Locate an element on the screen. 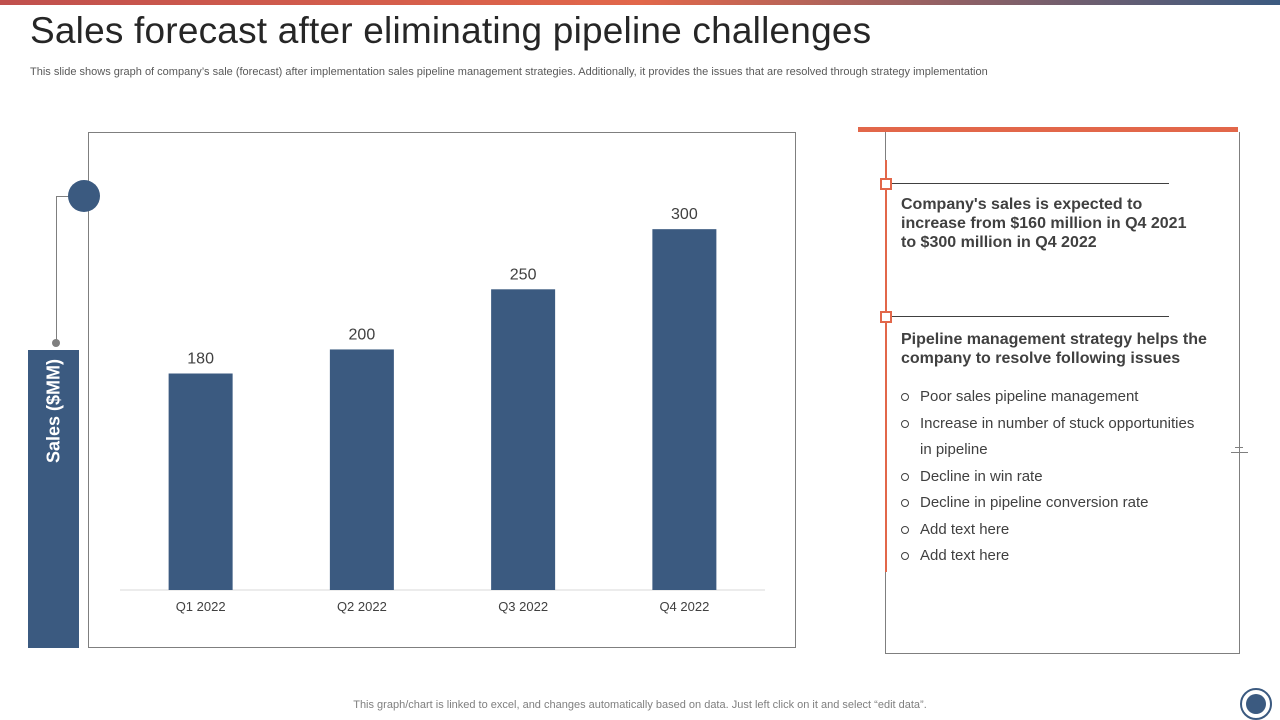 The height and width of the screenshot is (720, 1280). panel-timeline-line is located at coordinates (886, 366).